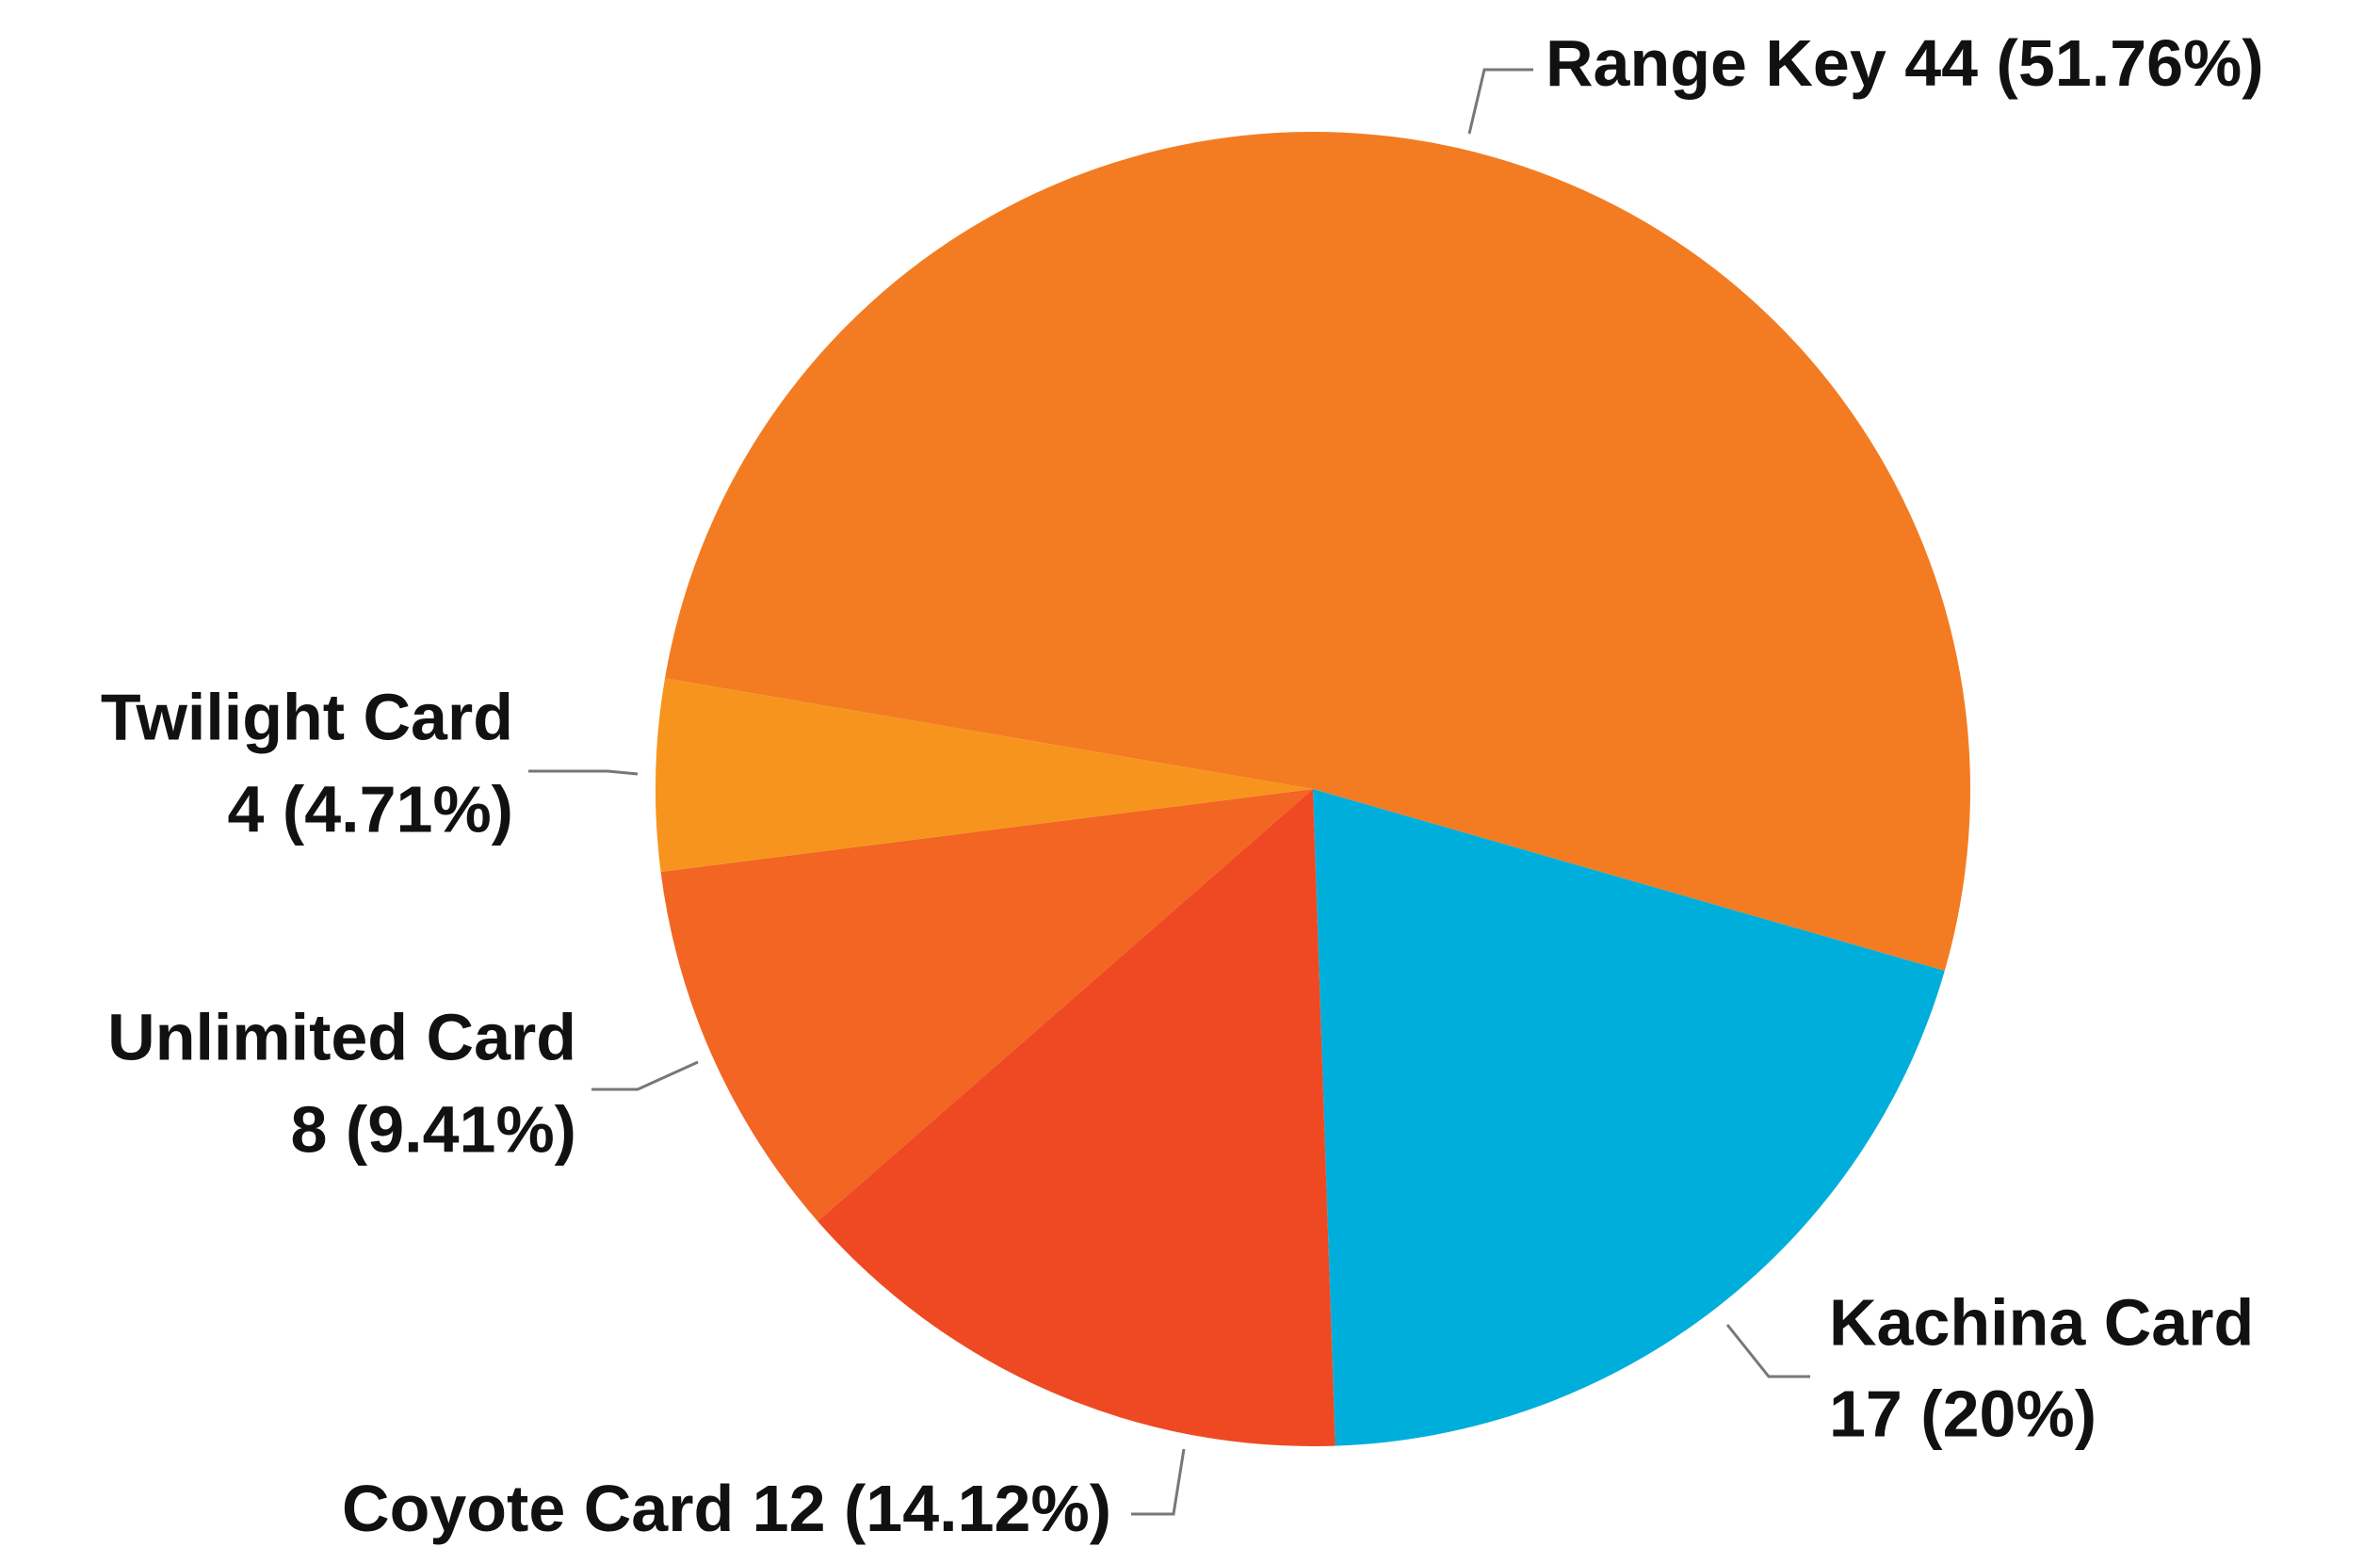  Describe the element at coordinates (2083, 63) in the screenshot. I see `slice-value: 44 (51.76%)` at that location.